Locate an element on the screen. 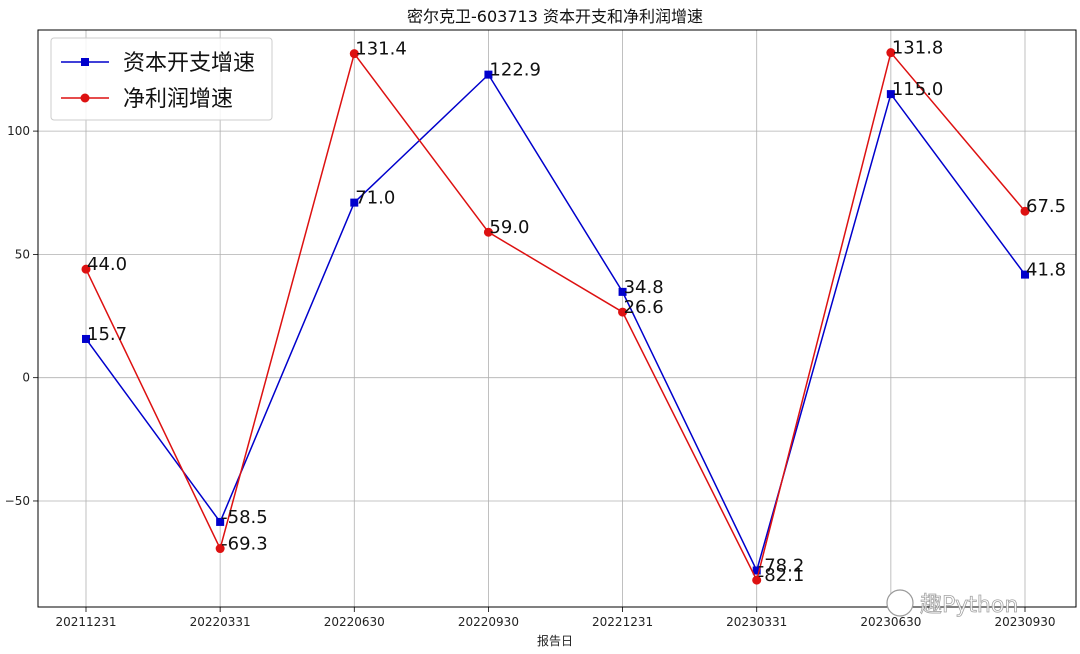 This screenshot has height=654, width=1080. x-tick-label: 20220630 is located at coordinates (354, 622).